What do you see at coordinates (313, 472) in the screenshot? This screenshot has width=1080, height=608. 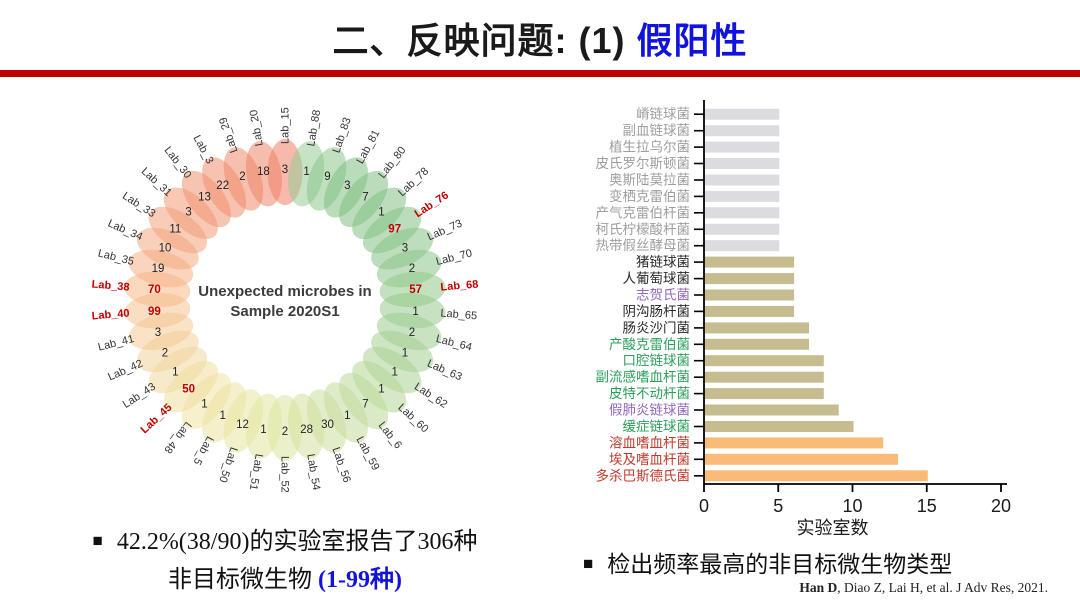 I see `petal-label: Lab_54` at bounding box center [313, 472].